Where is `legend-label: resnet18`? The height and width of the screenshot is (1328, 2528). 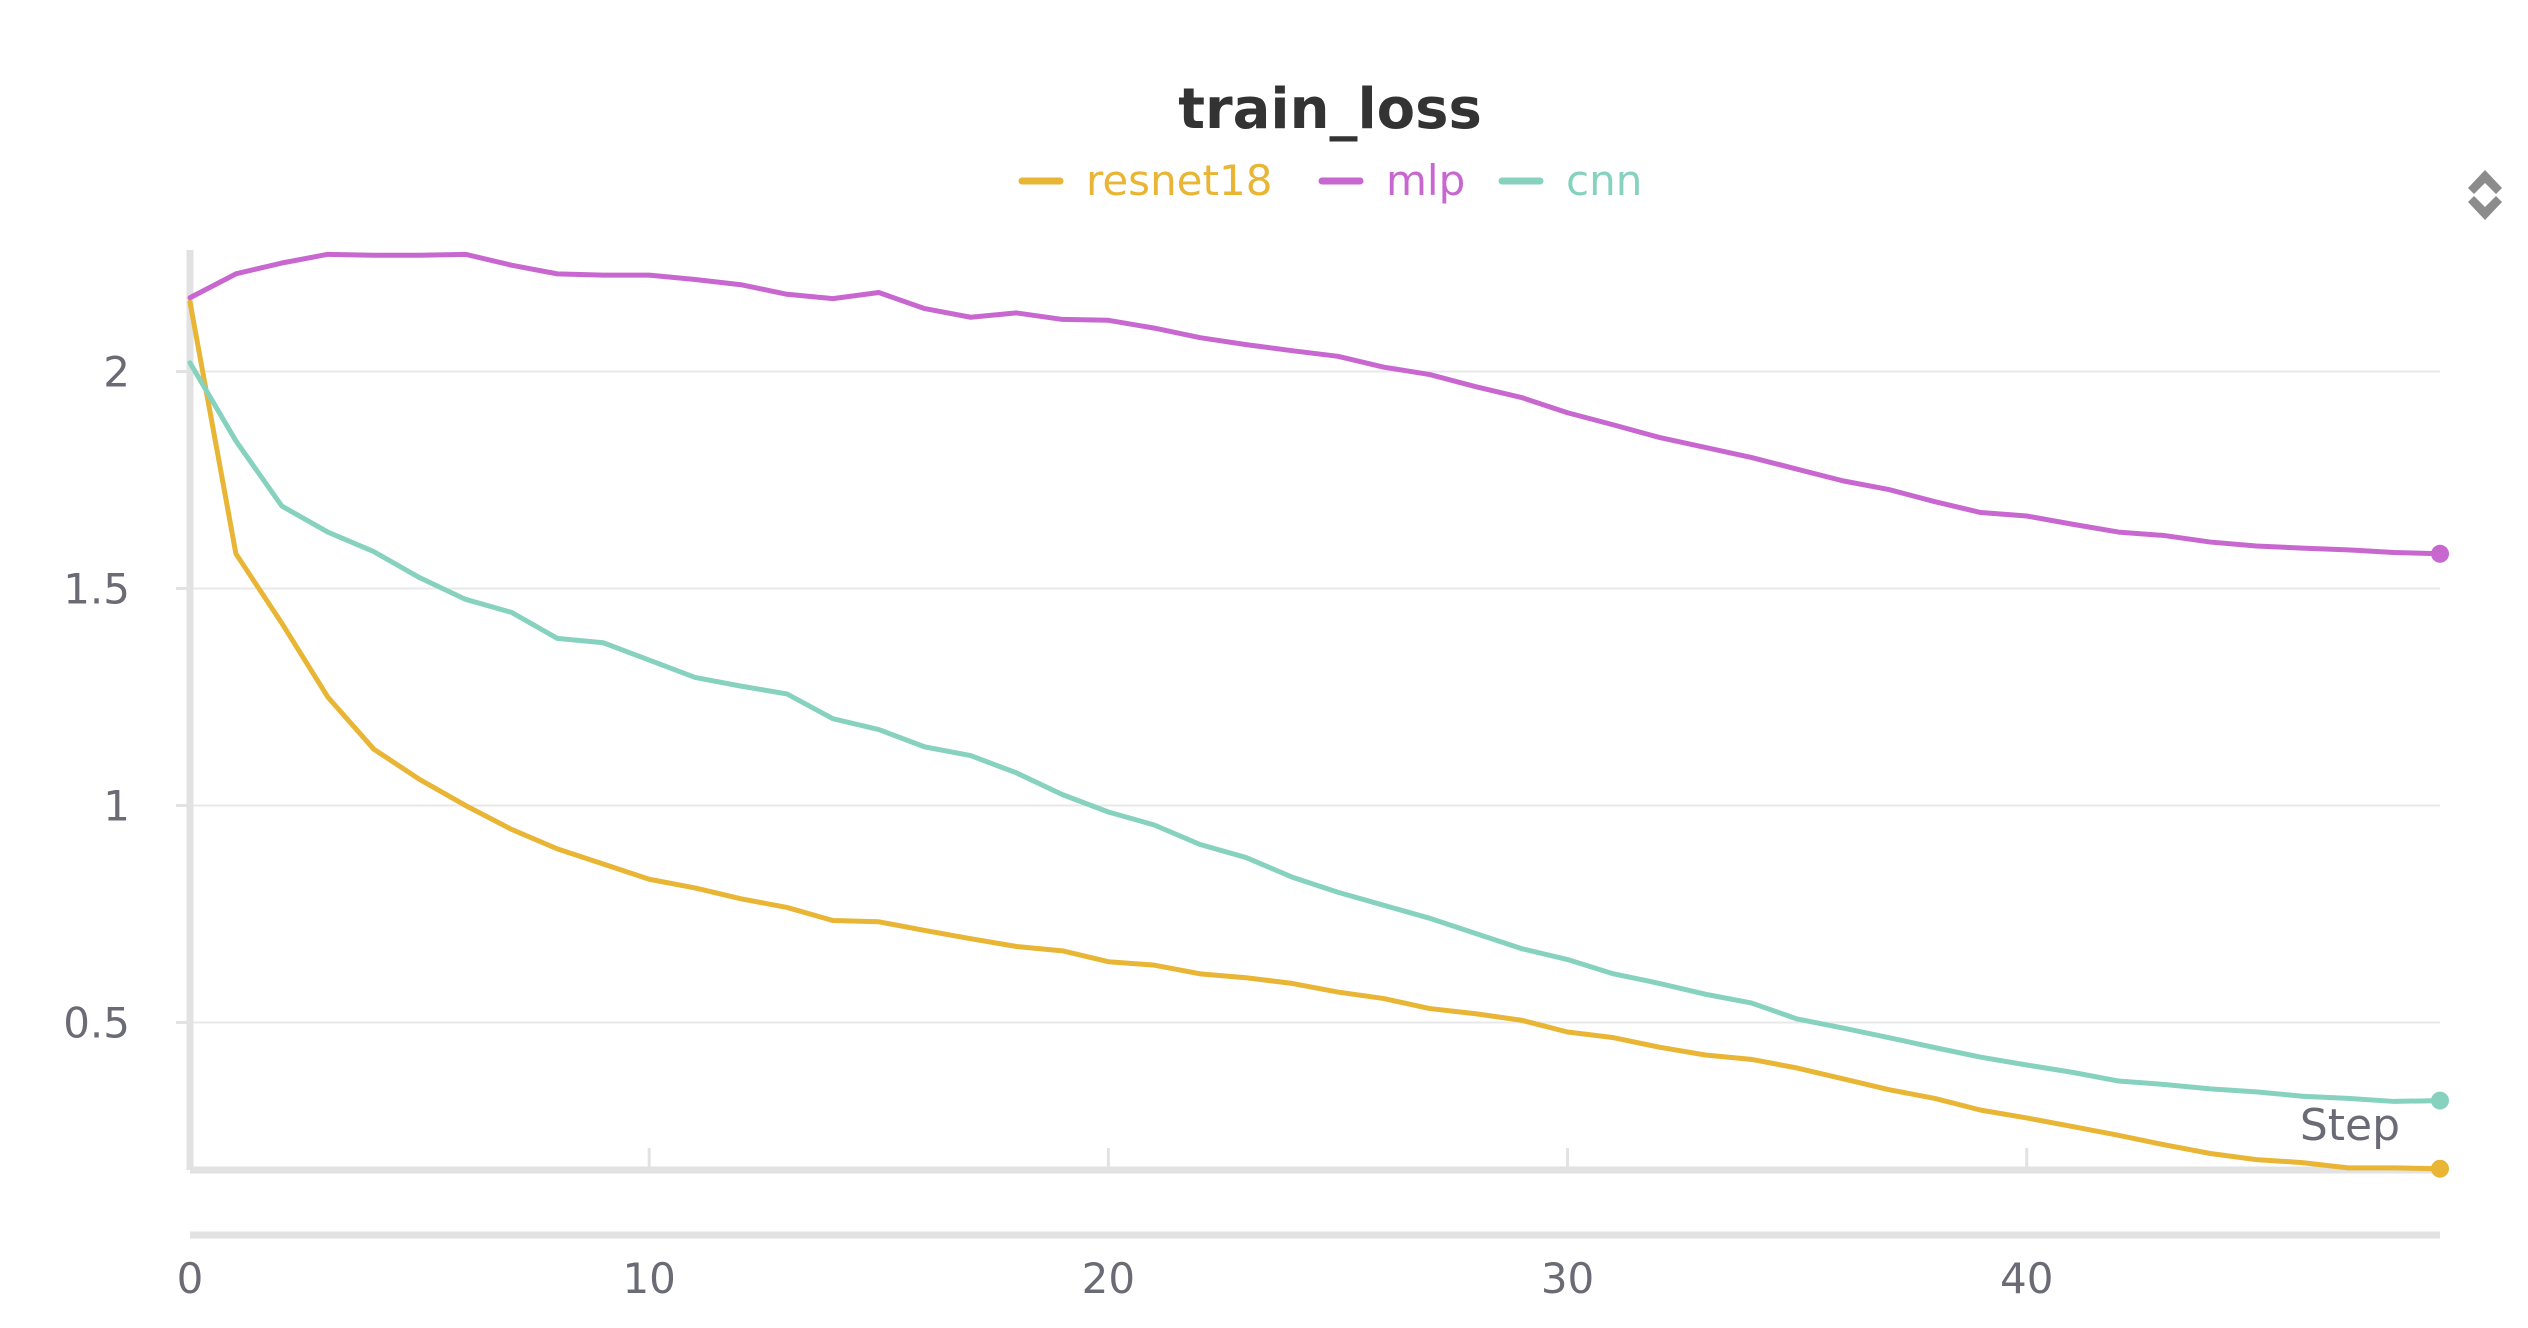
legend-label: resnet18 is located at coordinates (1179, 180).